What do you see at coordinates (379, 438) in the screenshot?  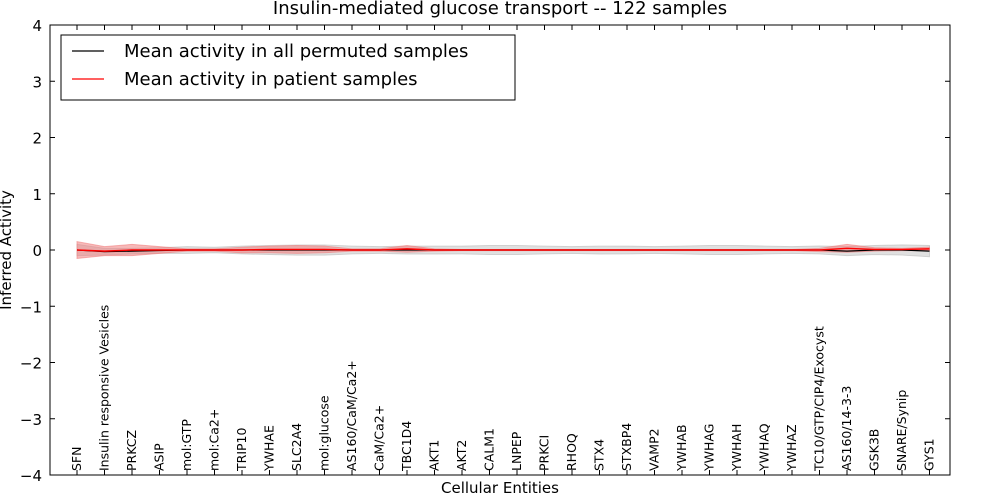 I see `x-tick-label: CaM/Ca2+` at bounding box center [379, 438].